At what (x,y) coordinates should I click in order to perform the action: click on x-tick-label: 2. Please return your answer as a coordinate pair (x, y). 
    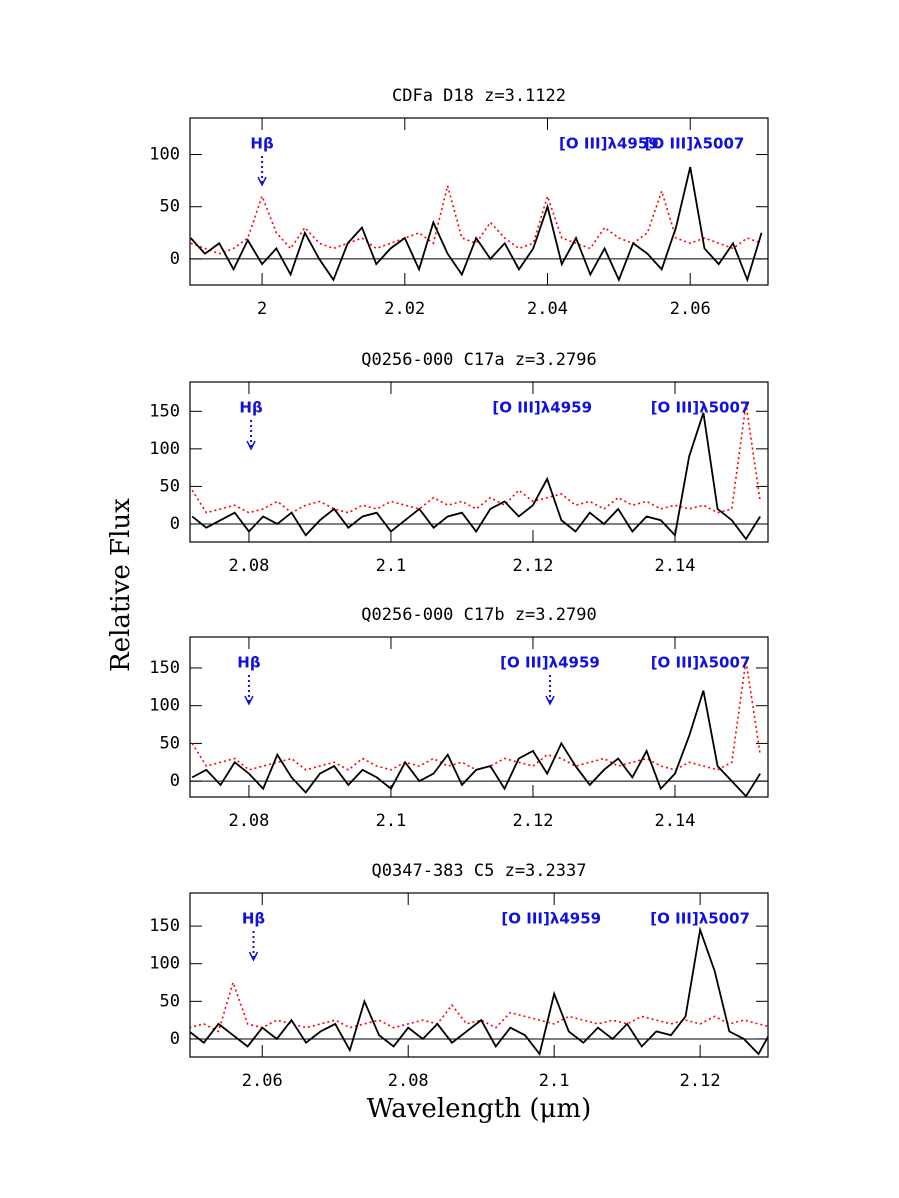
    Looking at the image, I should click on (262, 309).